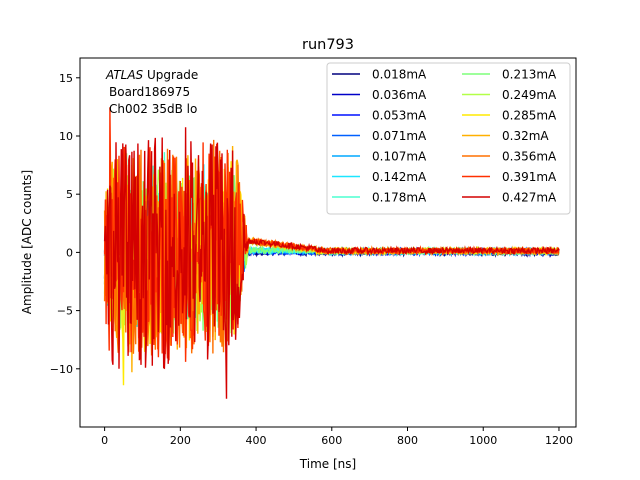  I want to click on y-tick-label: 5, so click(69, 194).